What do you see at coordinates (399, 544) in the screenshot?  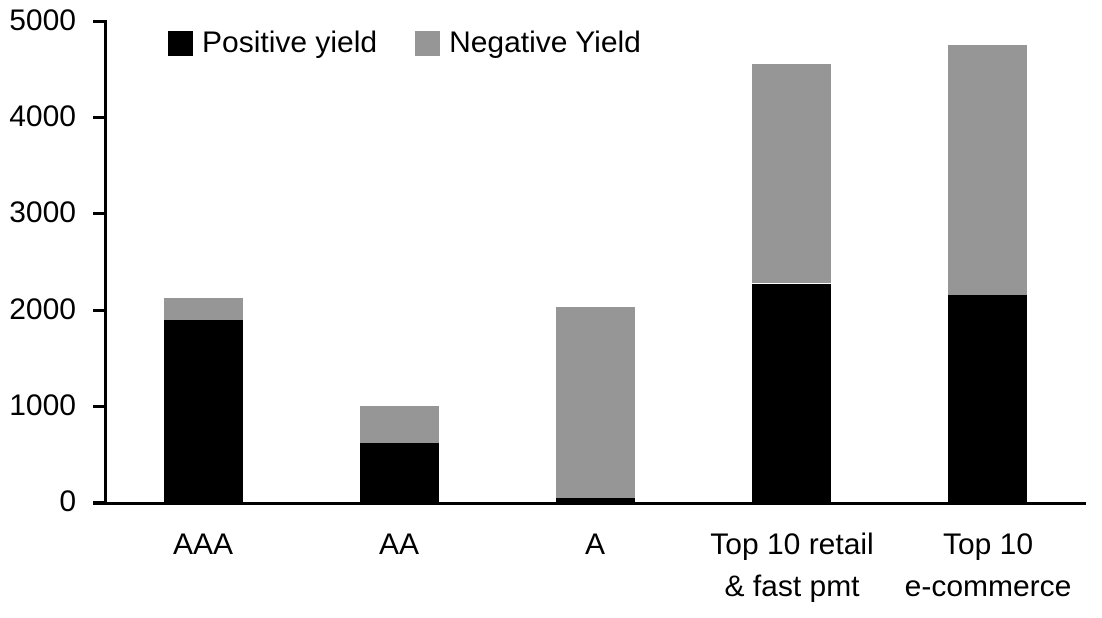 I see `x-axis-category-label: AA` at bounding box center [399, 544].